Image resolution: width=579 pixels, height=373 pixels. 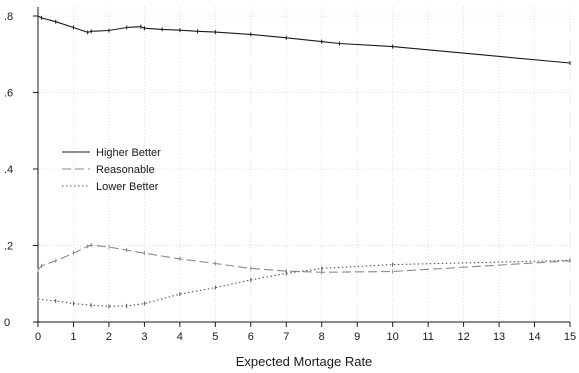 What do you see at coordinates (144, 337) in the screenshot?
I see `x-tick-label-3: 3` at bounding box center [144, 337].